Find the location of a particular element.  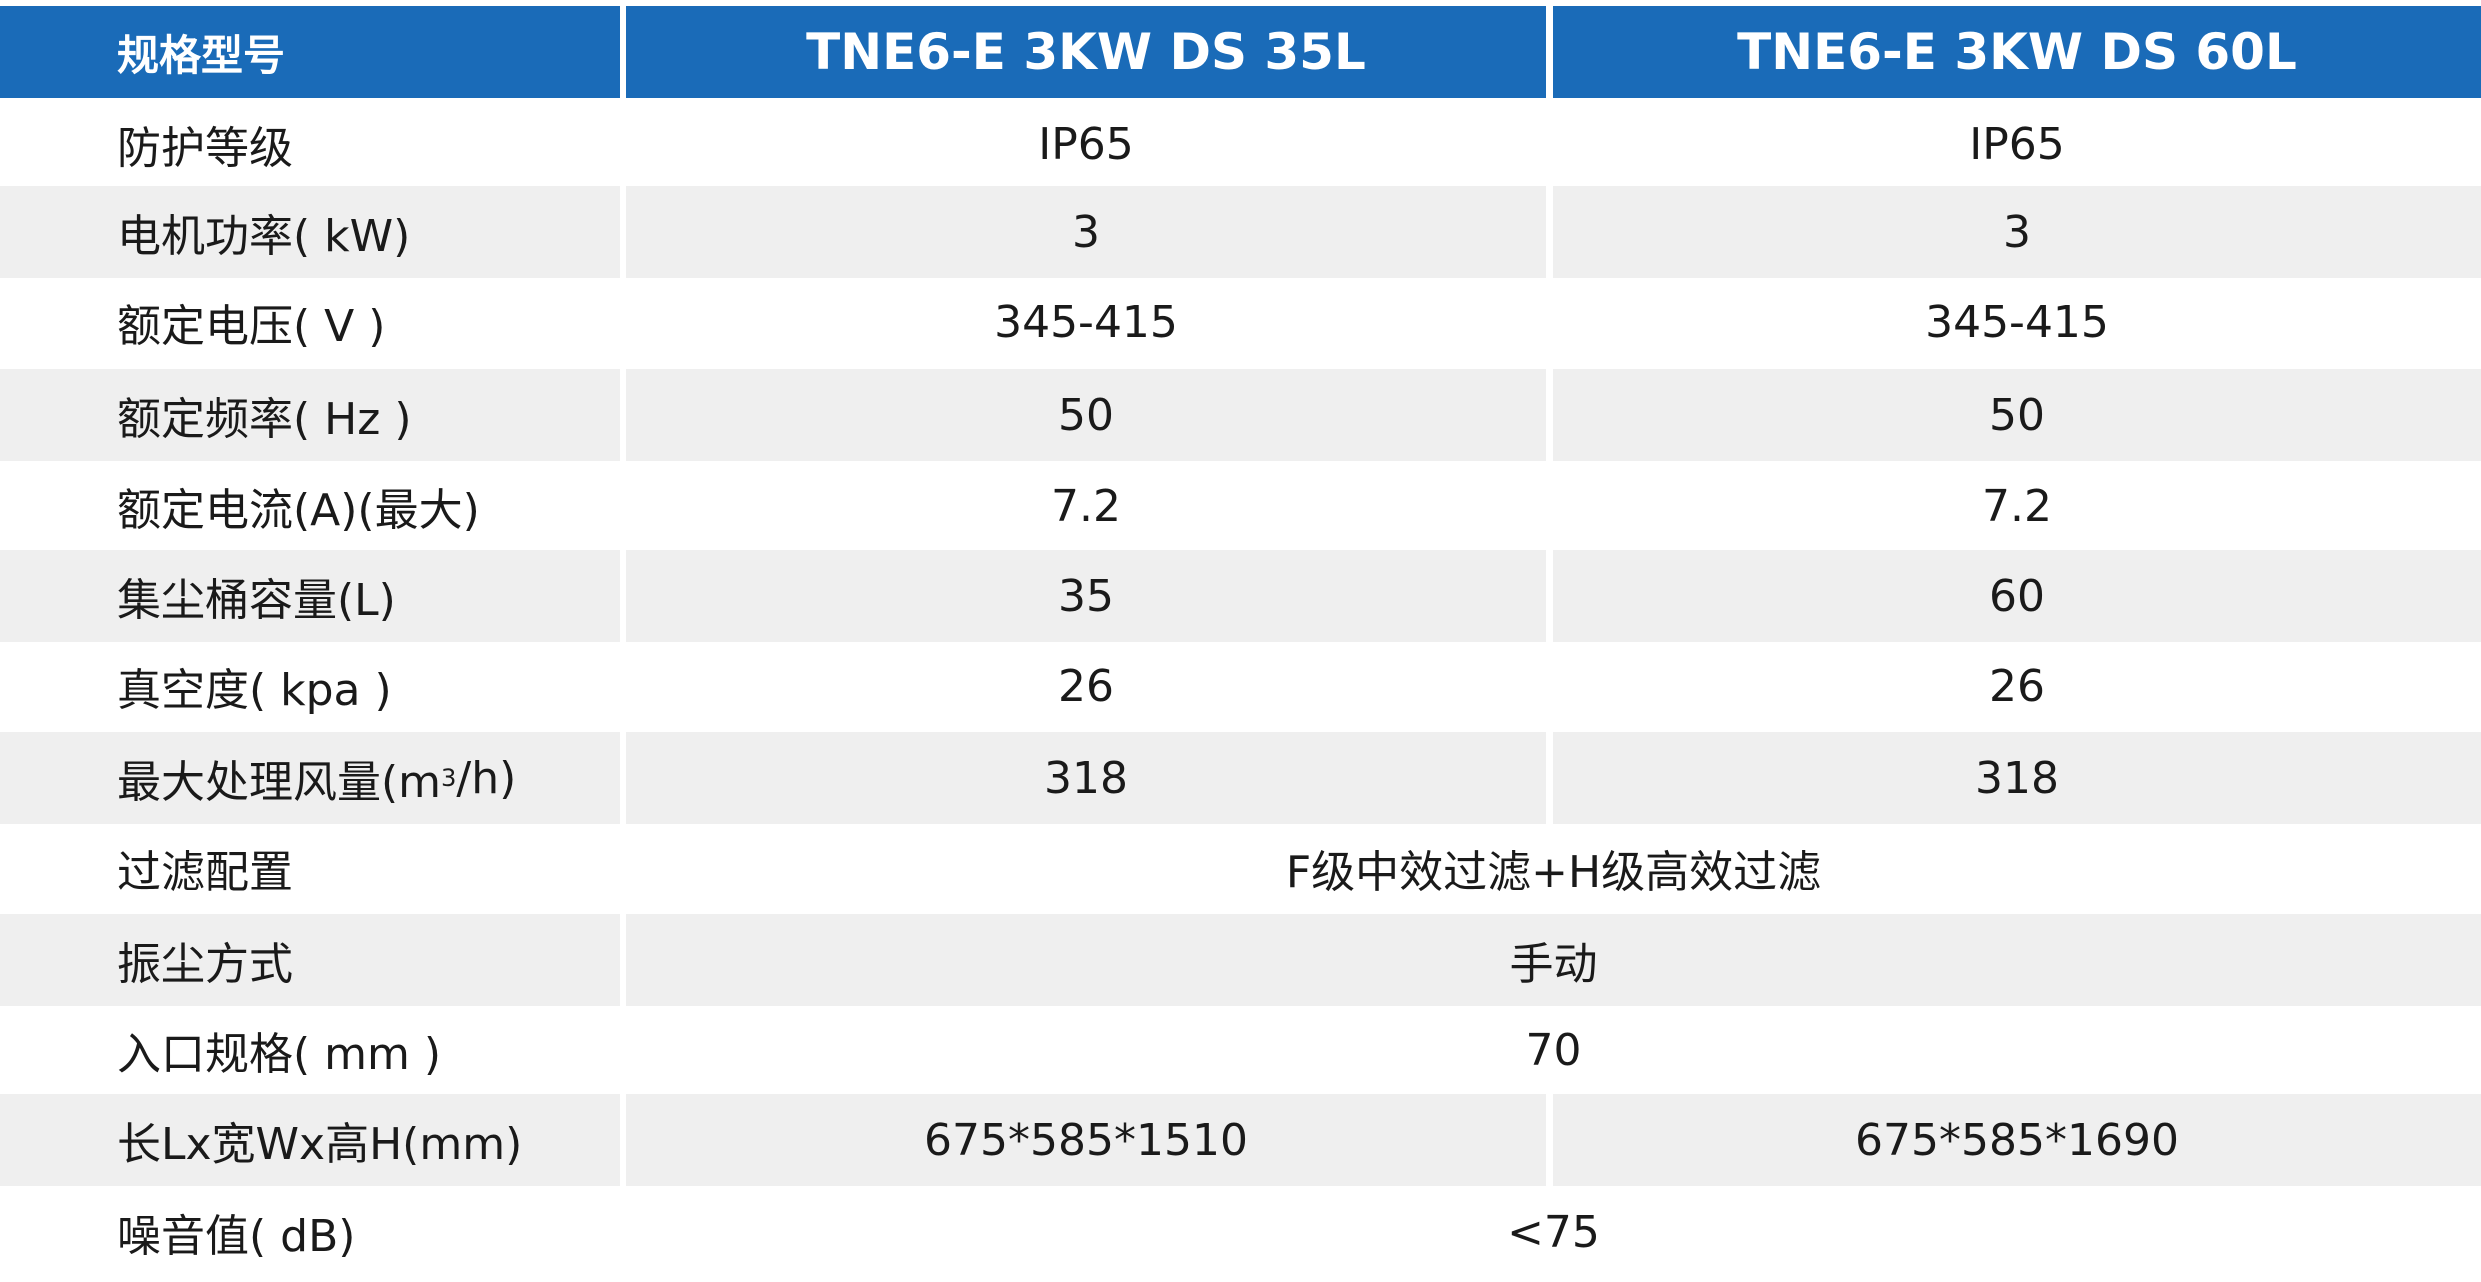

row-value-b: 318 is located at coordinates (2017, 778).